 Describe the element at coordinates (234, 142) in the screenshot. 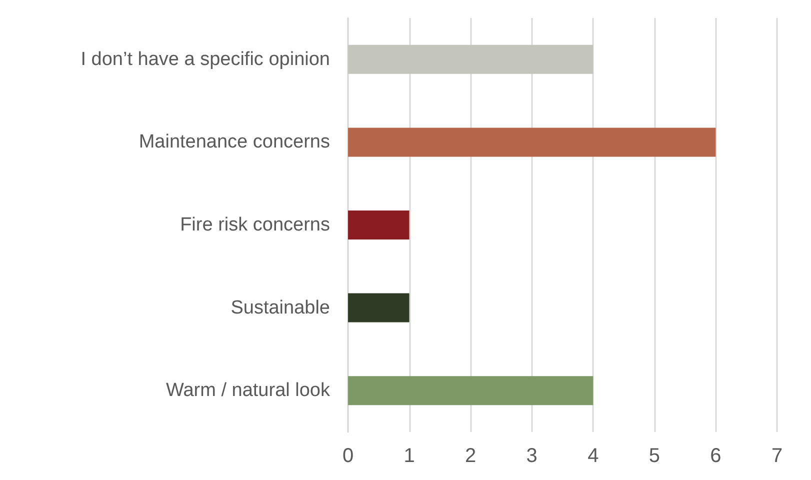

I see `y-tick-label: Maintenance concerns` at that location.